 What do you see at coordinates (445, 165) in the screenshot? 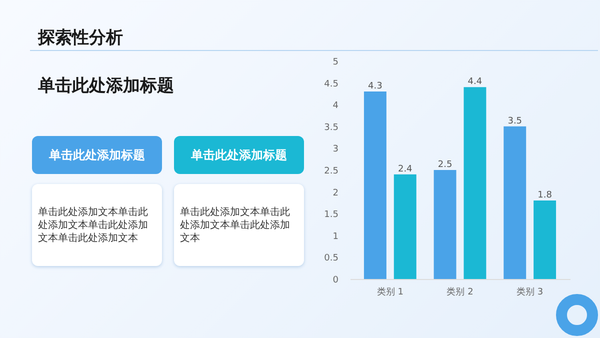
I see `data-label: 2.5` at bounding box center [445, 165].